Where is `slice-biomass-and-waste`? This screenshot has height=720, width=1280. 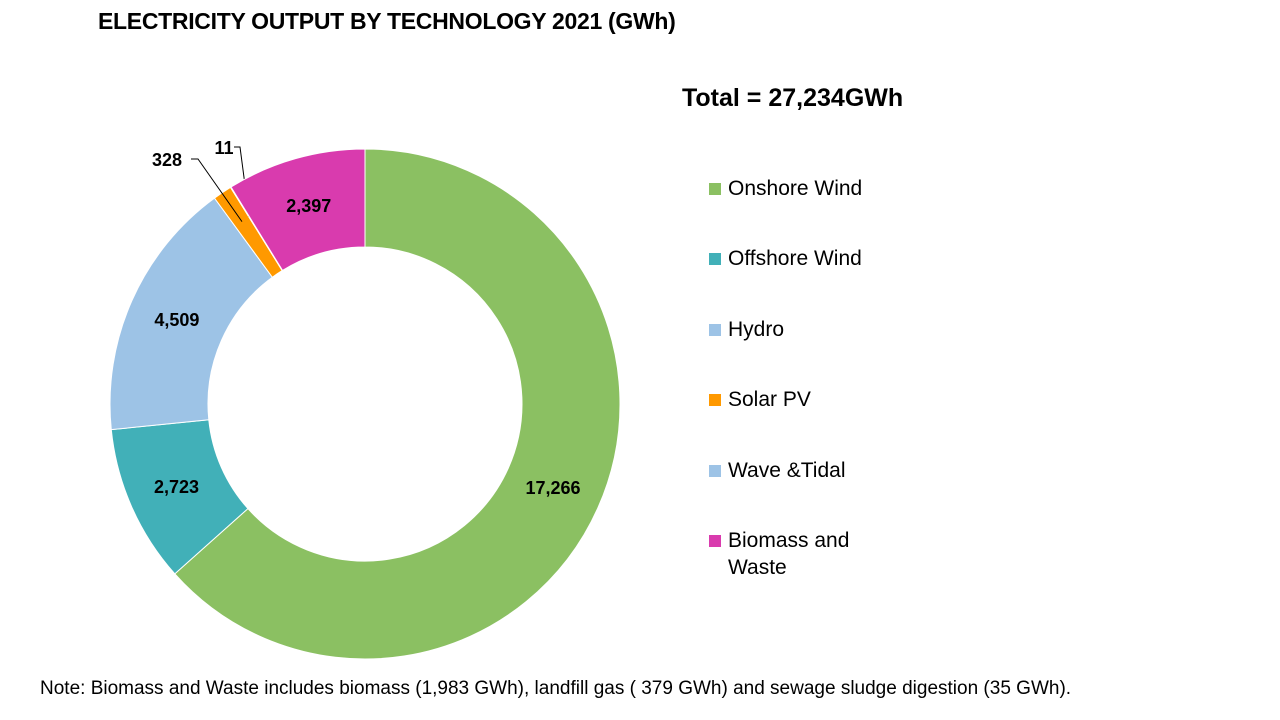
slice-biomass-and-waste is located at coordinates (298, 210).